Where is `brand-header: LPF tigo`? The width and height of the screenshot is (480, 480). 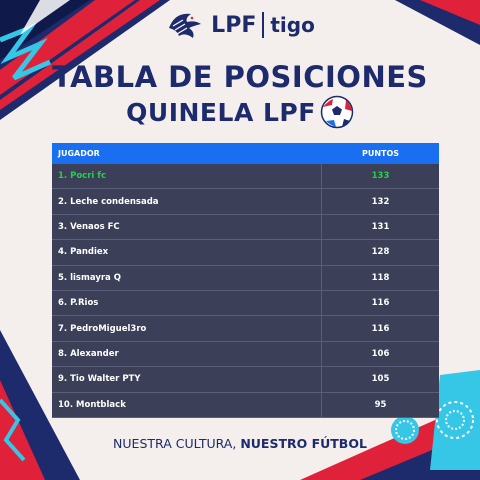 brand-header: LPF tigo is located at coordinates (240, 25).